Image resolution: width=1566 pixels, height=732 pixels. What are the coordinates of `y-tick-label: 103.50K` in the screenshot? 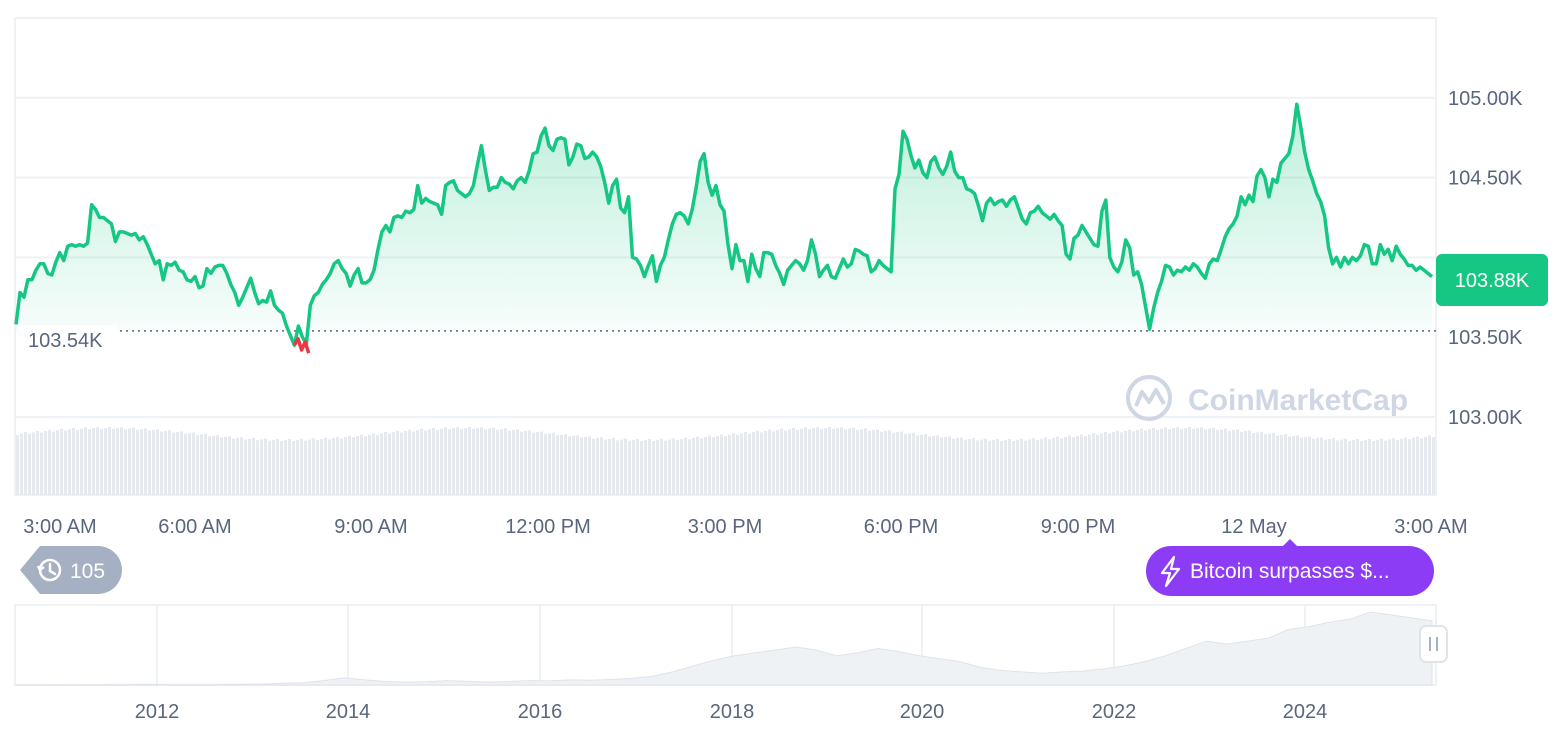 It's located at (1485, 338).